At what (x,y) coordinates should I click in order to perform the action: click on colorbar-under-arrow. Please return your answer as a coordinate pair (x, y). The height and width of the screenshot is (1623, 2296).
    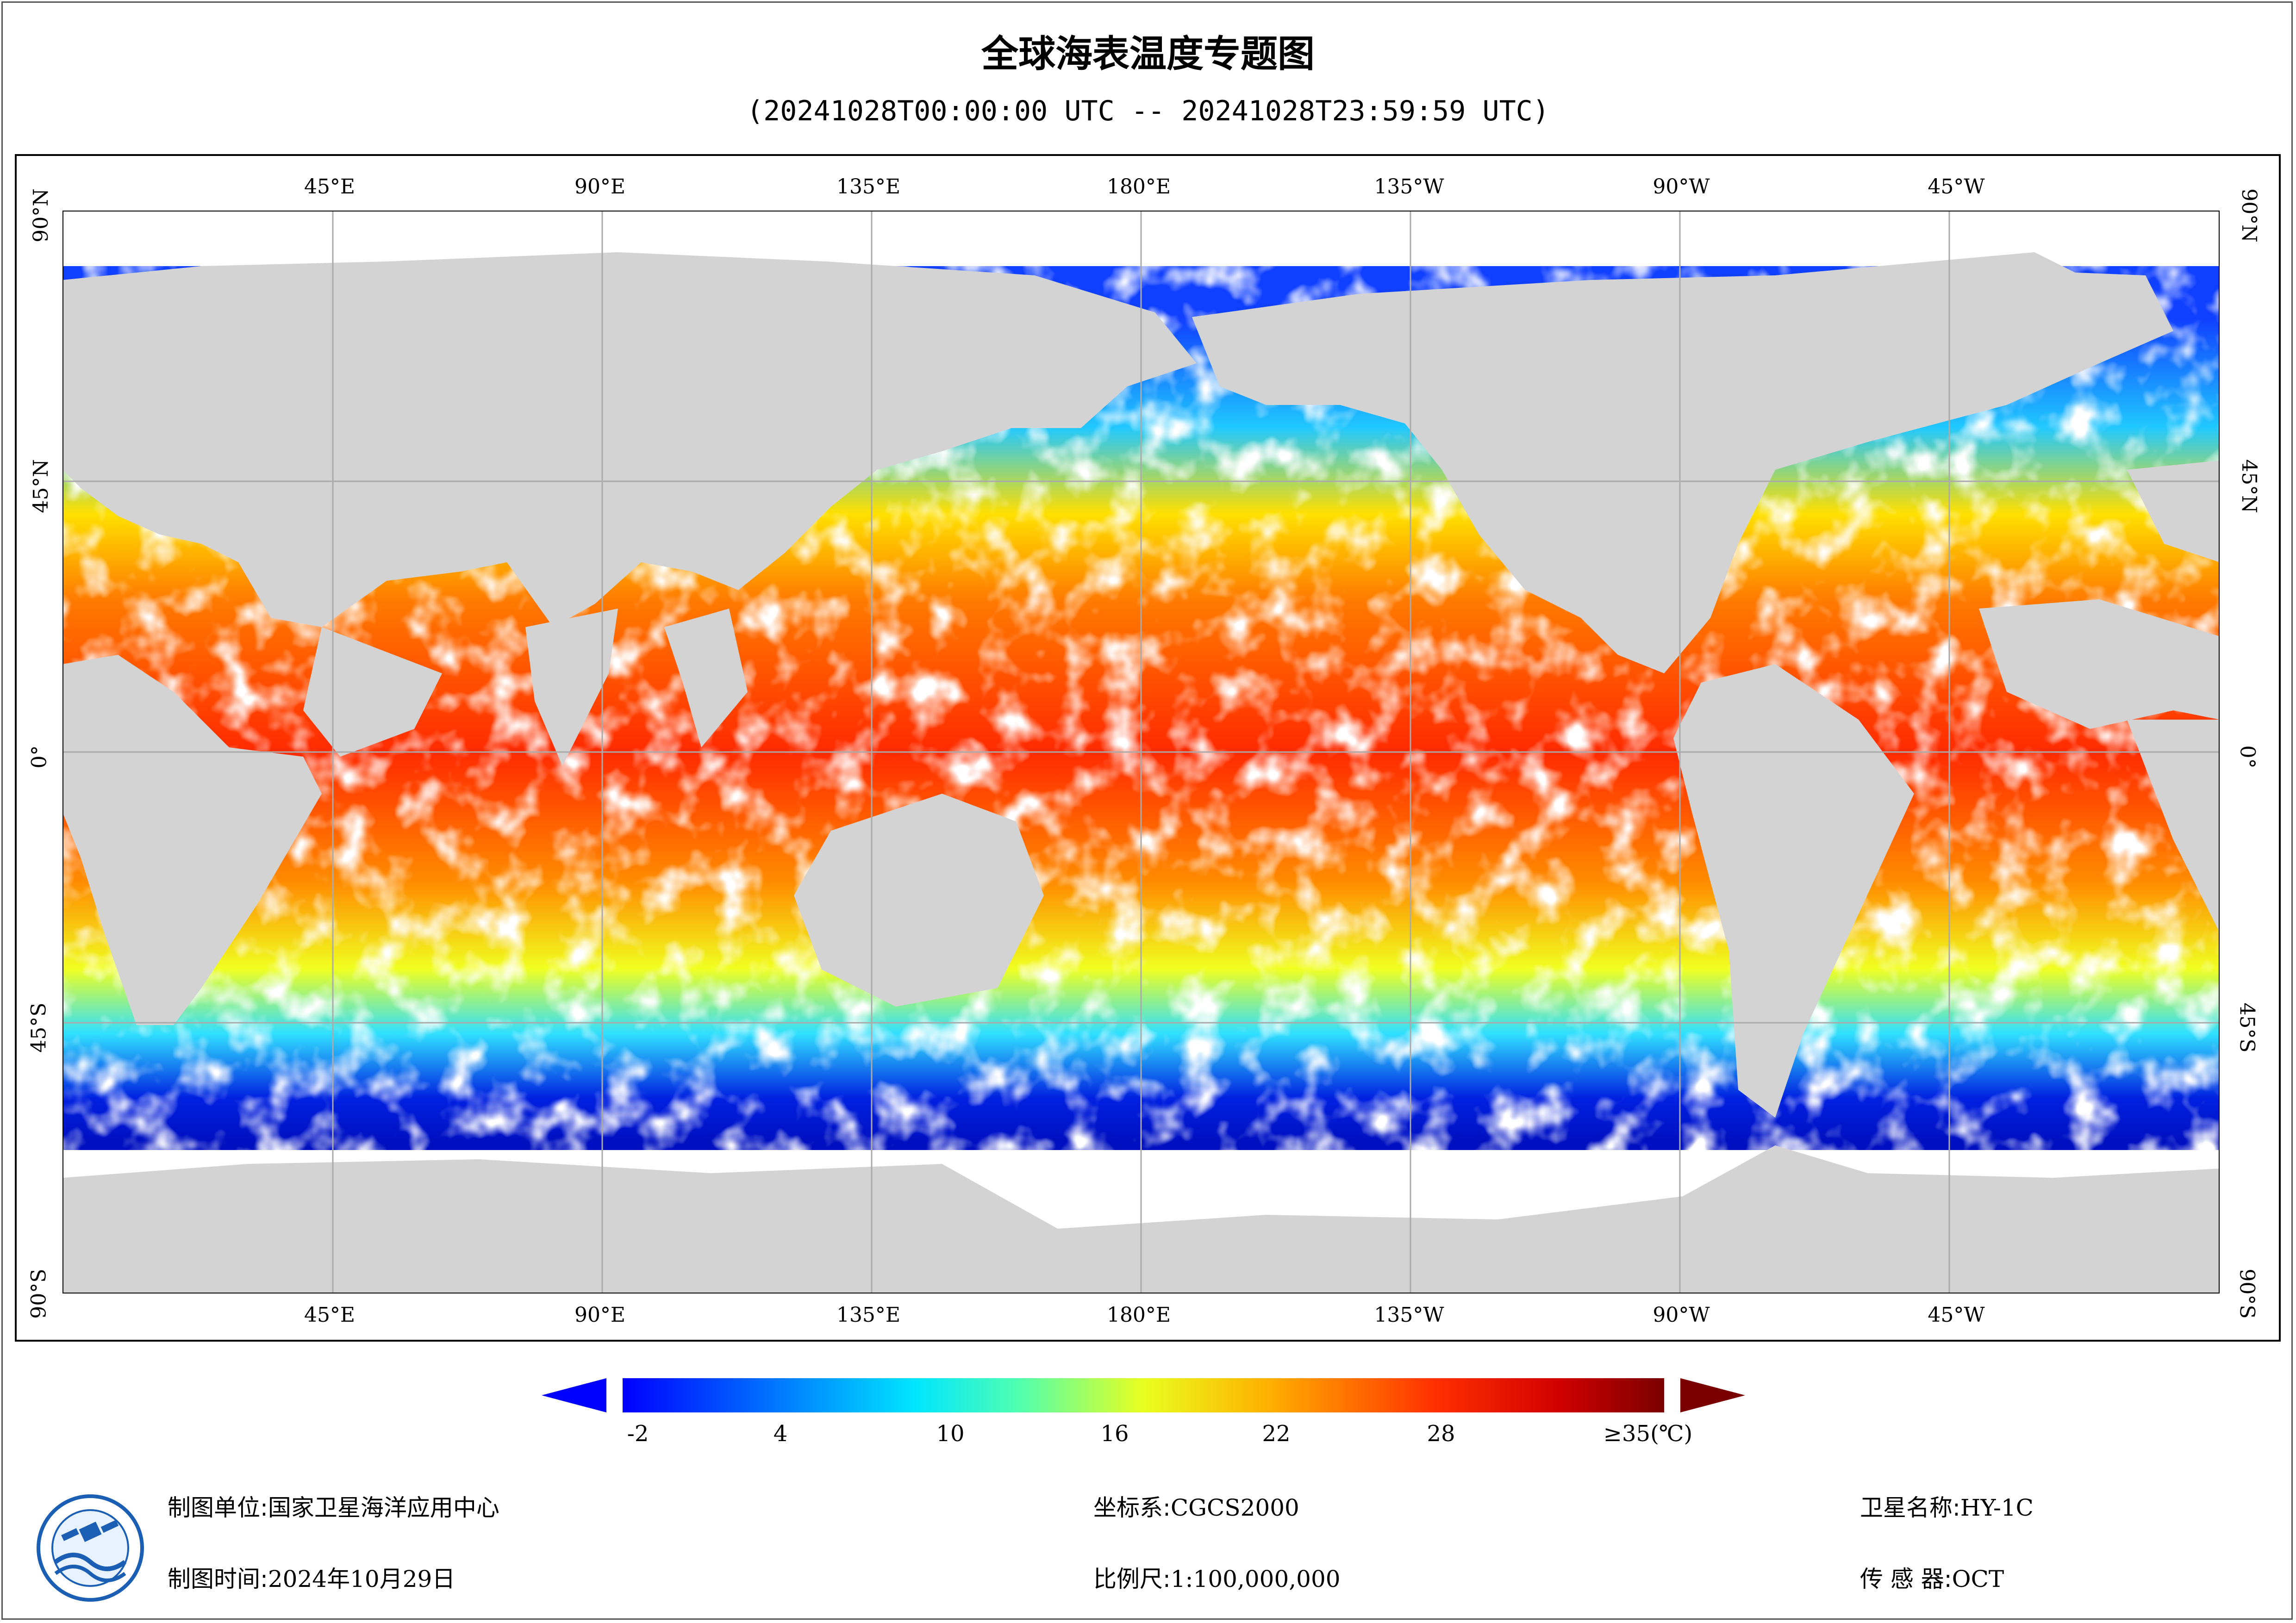
    Looking at the image, I should click on (574, 1395).